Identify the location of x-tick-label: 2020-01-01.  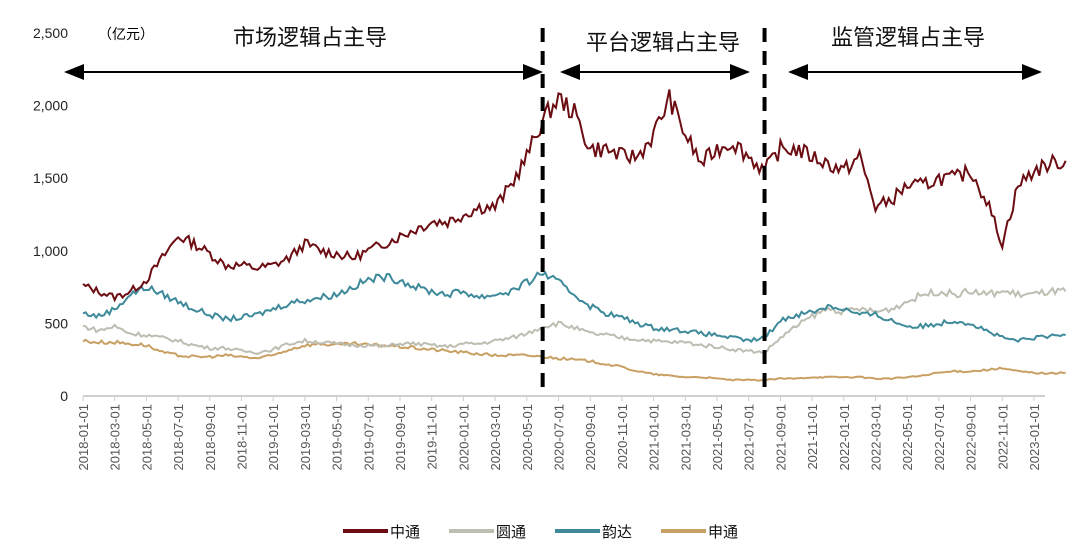
(463, 437).